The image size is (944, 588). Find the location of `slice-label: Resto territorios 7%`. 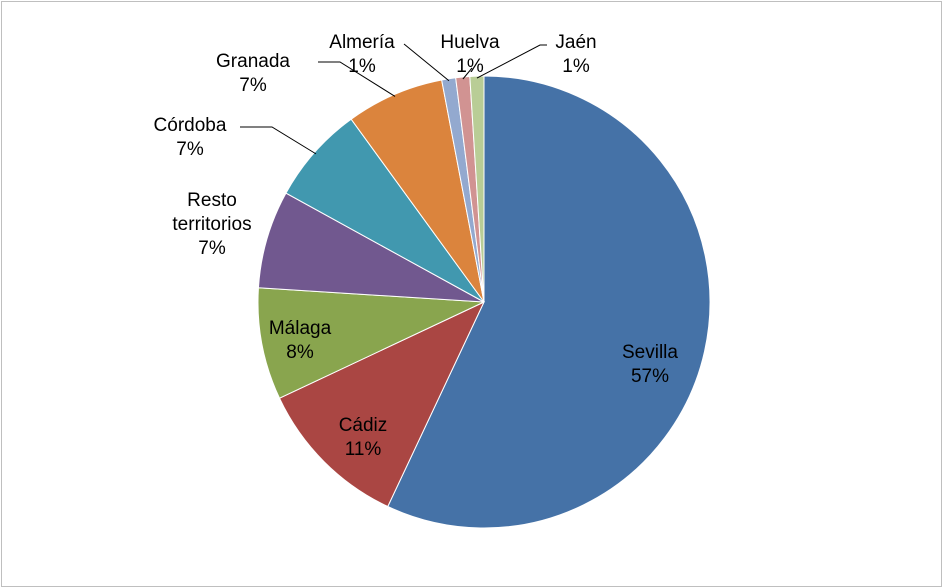

slice-label: Resto territorios 7% is located at coordinates (212, 225).